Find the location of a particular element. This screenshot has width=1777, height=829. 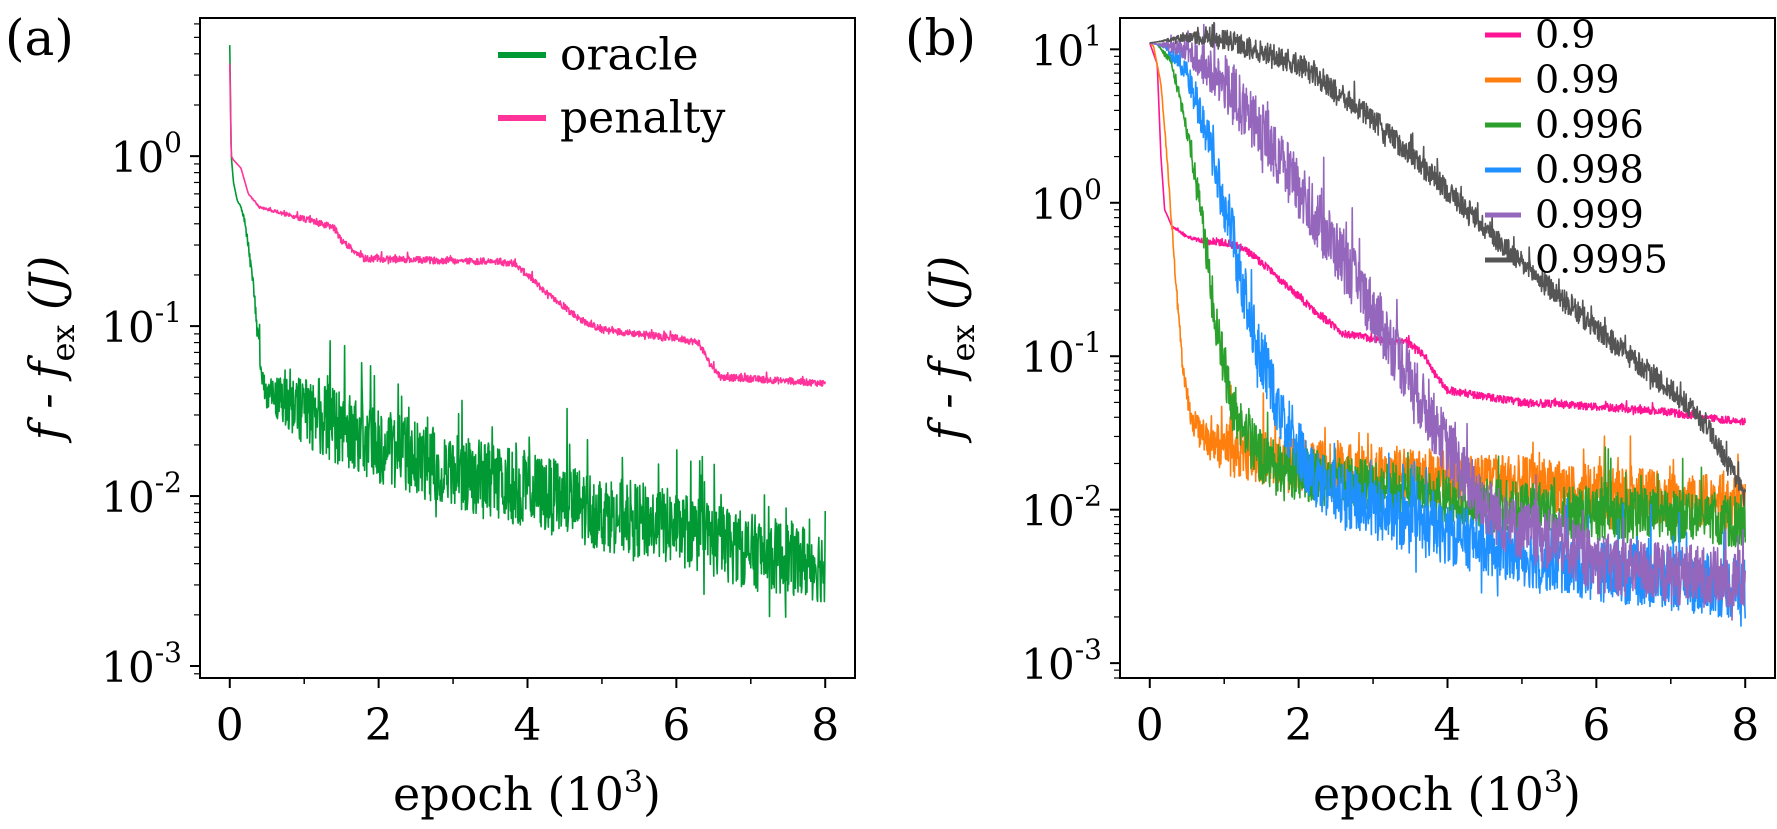

legend-label-0.9: 0.9 is located at coordinates (1565, 35).